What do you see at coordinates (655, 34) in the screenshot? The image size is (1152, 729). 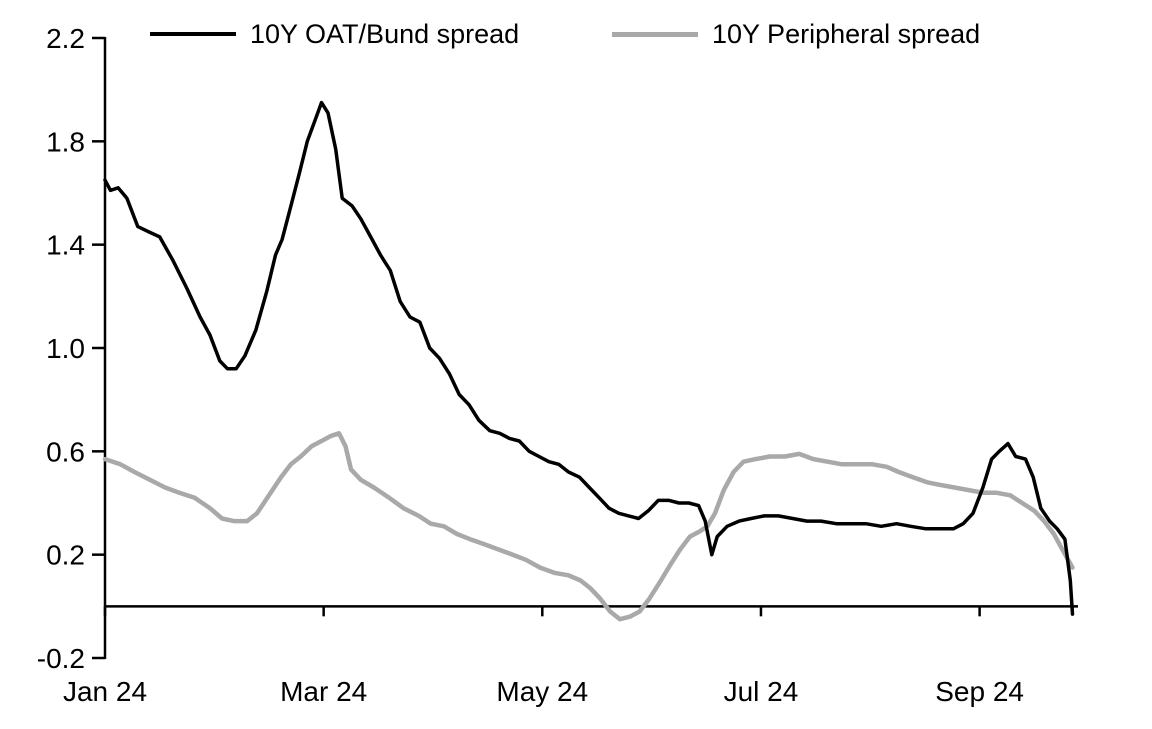 I see `peripheral-line-swatch` at bounding box center [655, 34].